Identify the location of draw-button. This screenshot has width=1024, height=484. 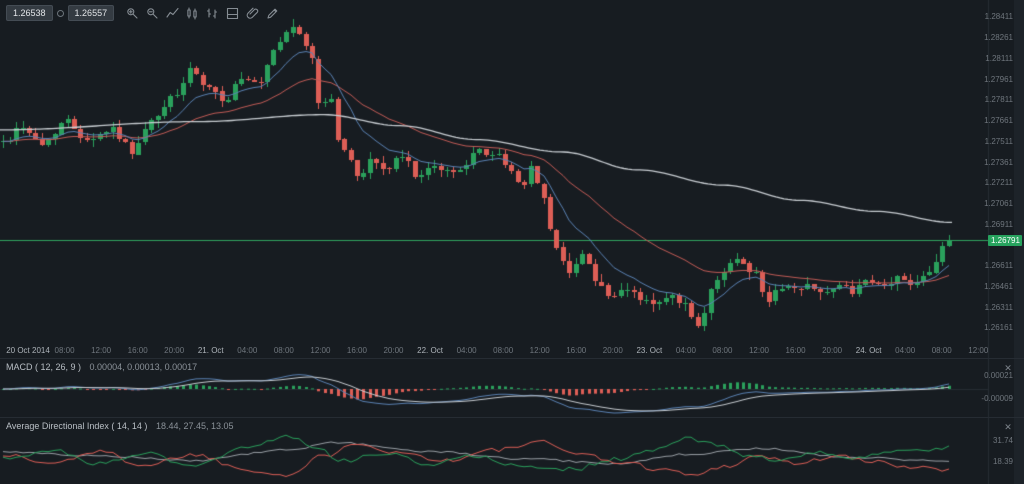
(272, 13).